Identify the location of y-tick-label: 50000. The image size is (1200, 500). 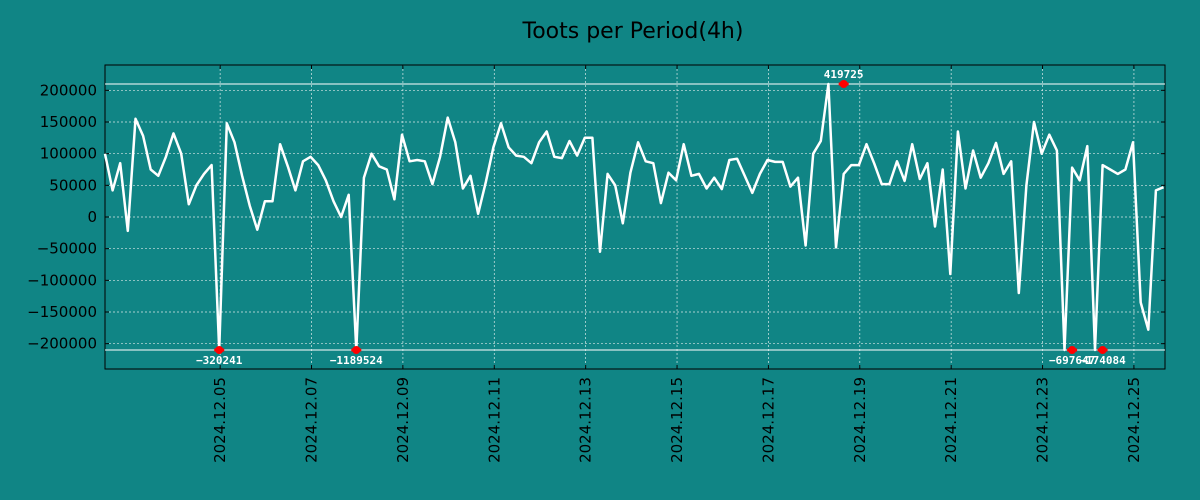
(73, 185).